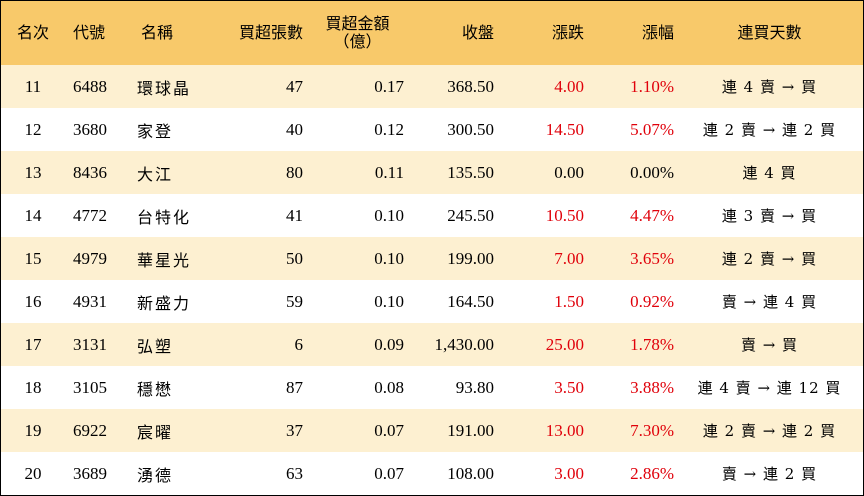  I want to click on close-cell: 108.00, so click(470, 473).